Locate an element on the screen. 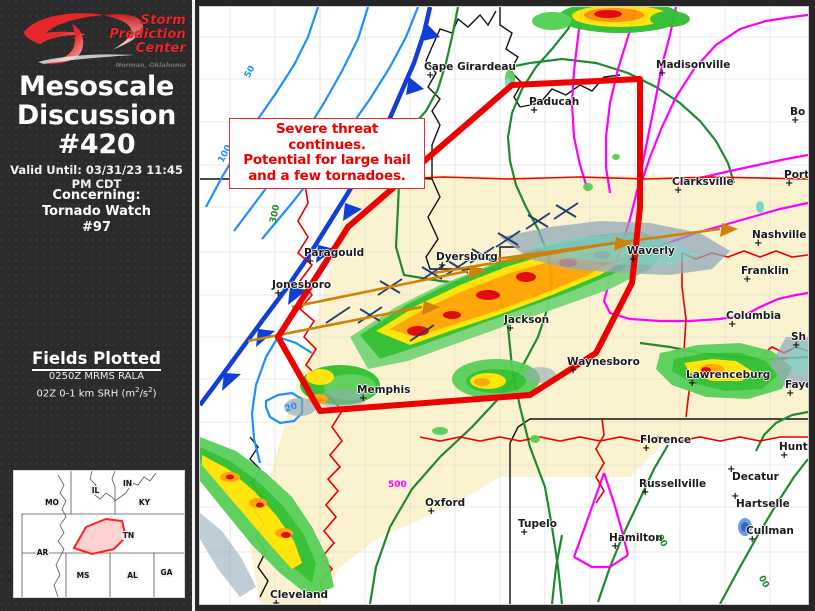 Image resolution: width=815 pixels, height=611 pixels. inset-state-al: AL is located at coordinates (132, 575).